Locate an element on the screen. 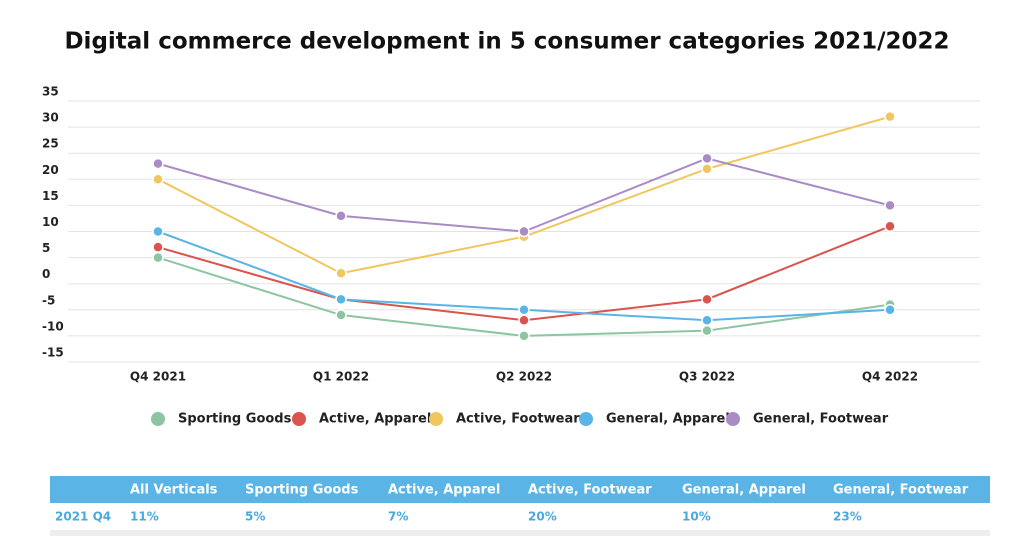 This screenshot has width=1024, height=536. table-header-bg is located at coordinates (520, 489).